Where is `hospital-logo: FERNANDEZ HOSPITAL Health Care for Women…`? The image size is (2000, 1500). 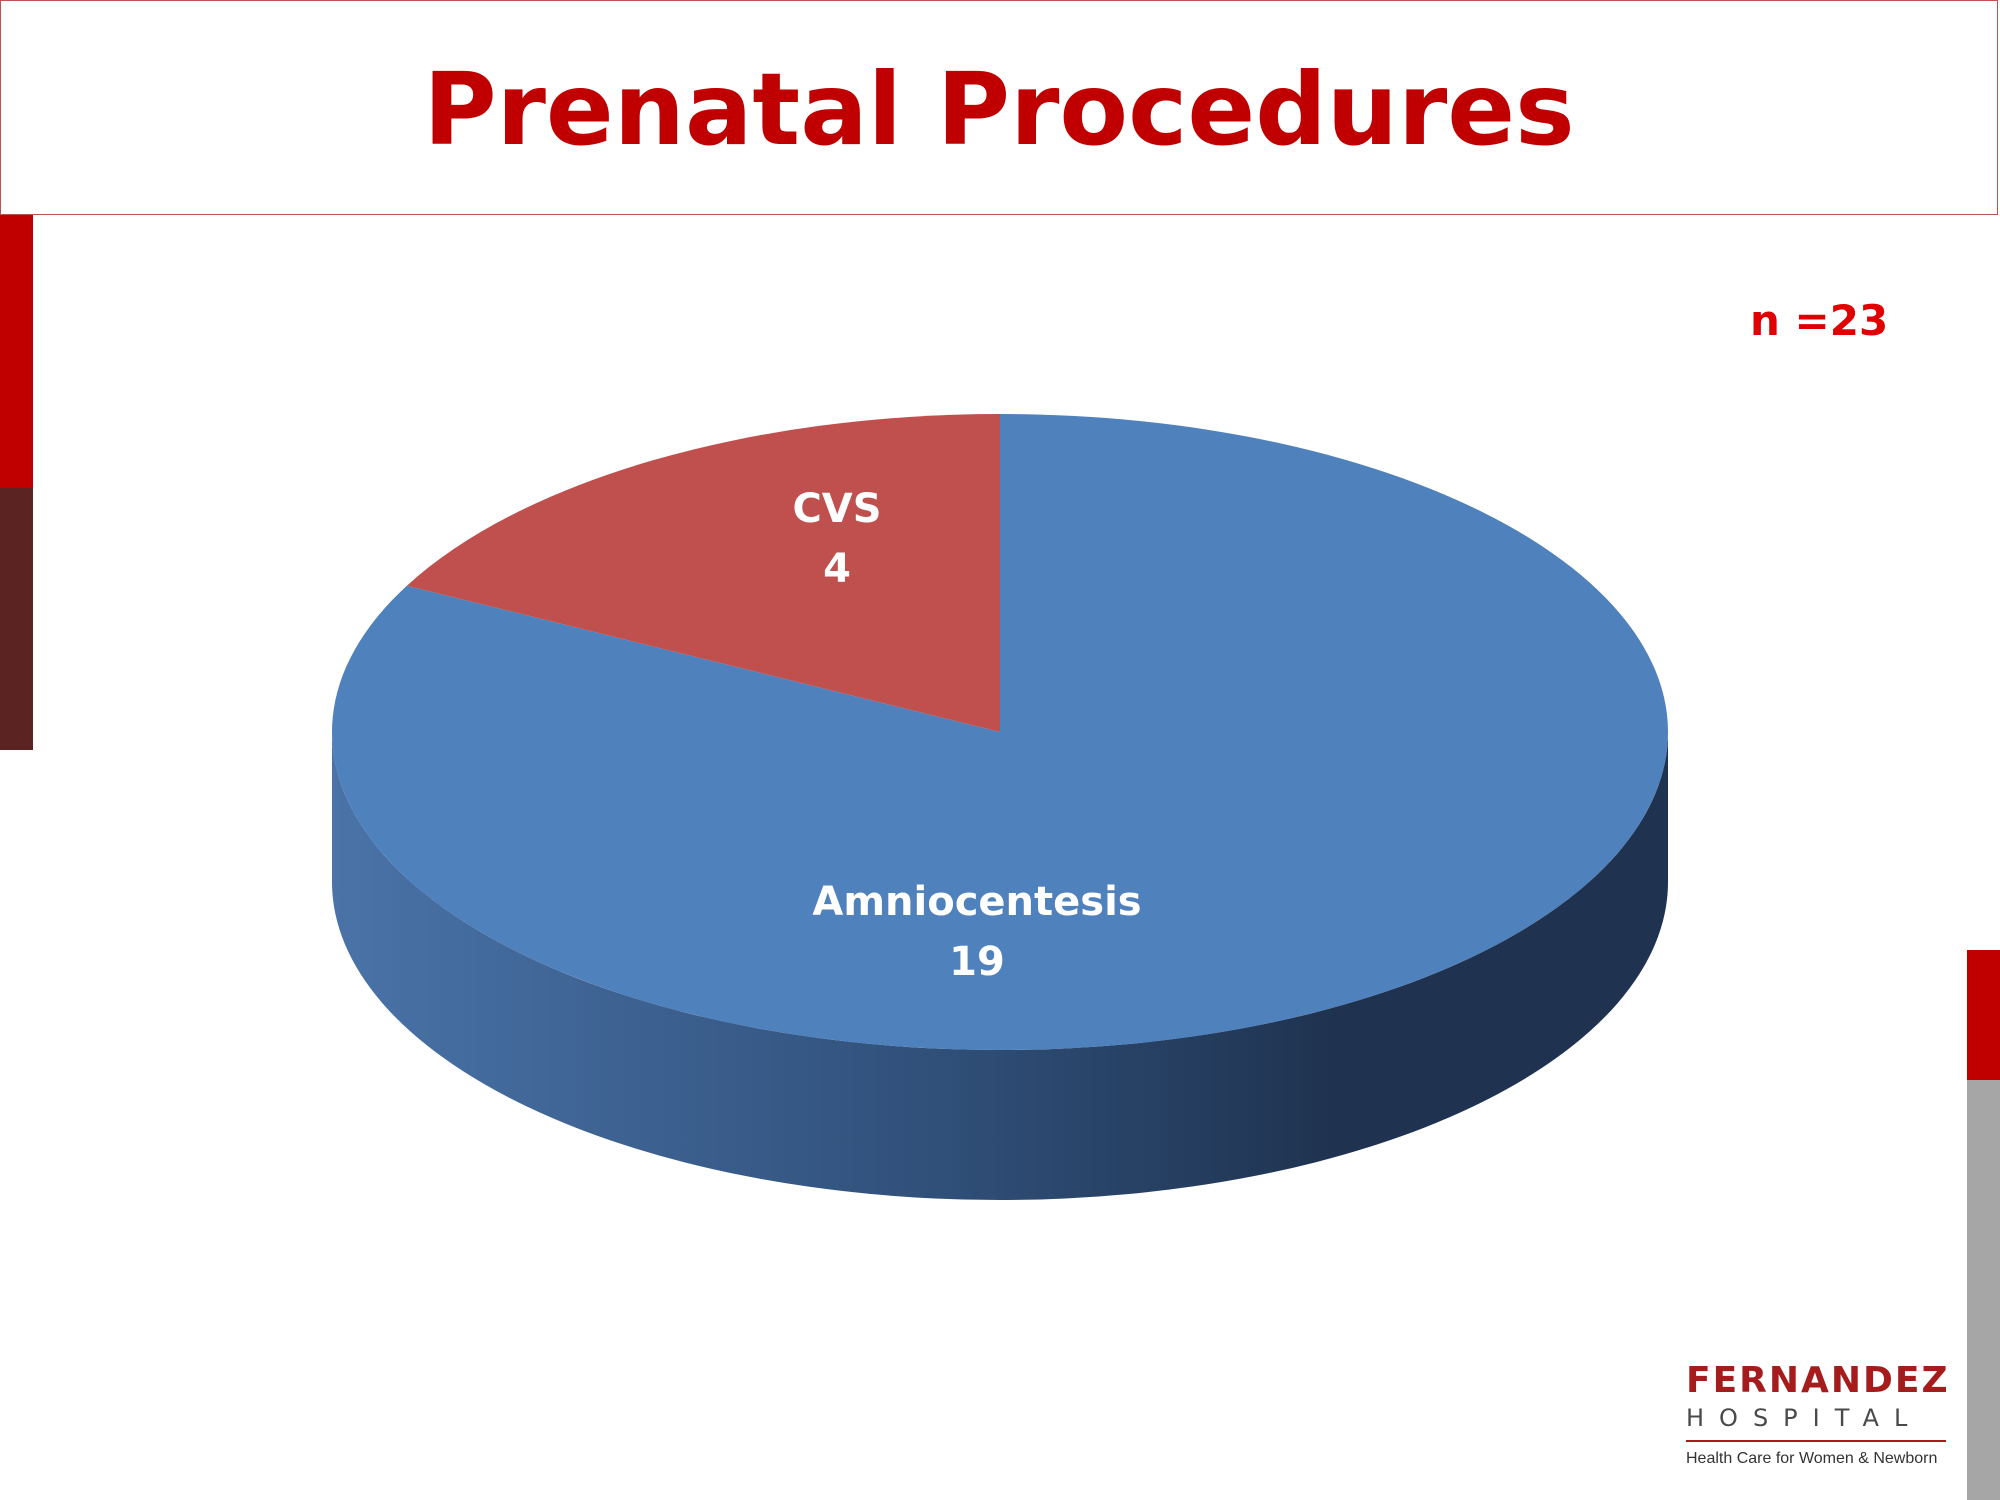
hospital-logo: FERNANDEZ HOSPITAL Health Care for Women… is located at coordinates (1818, 1414).